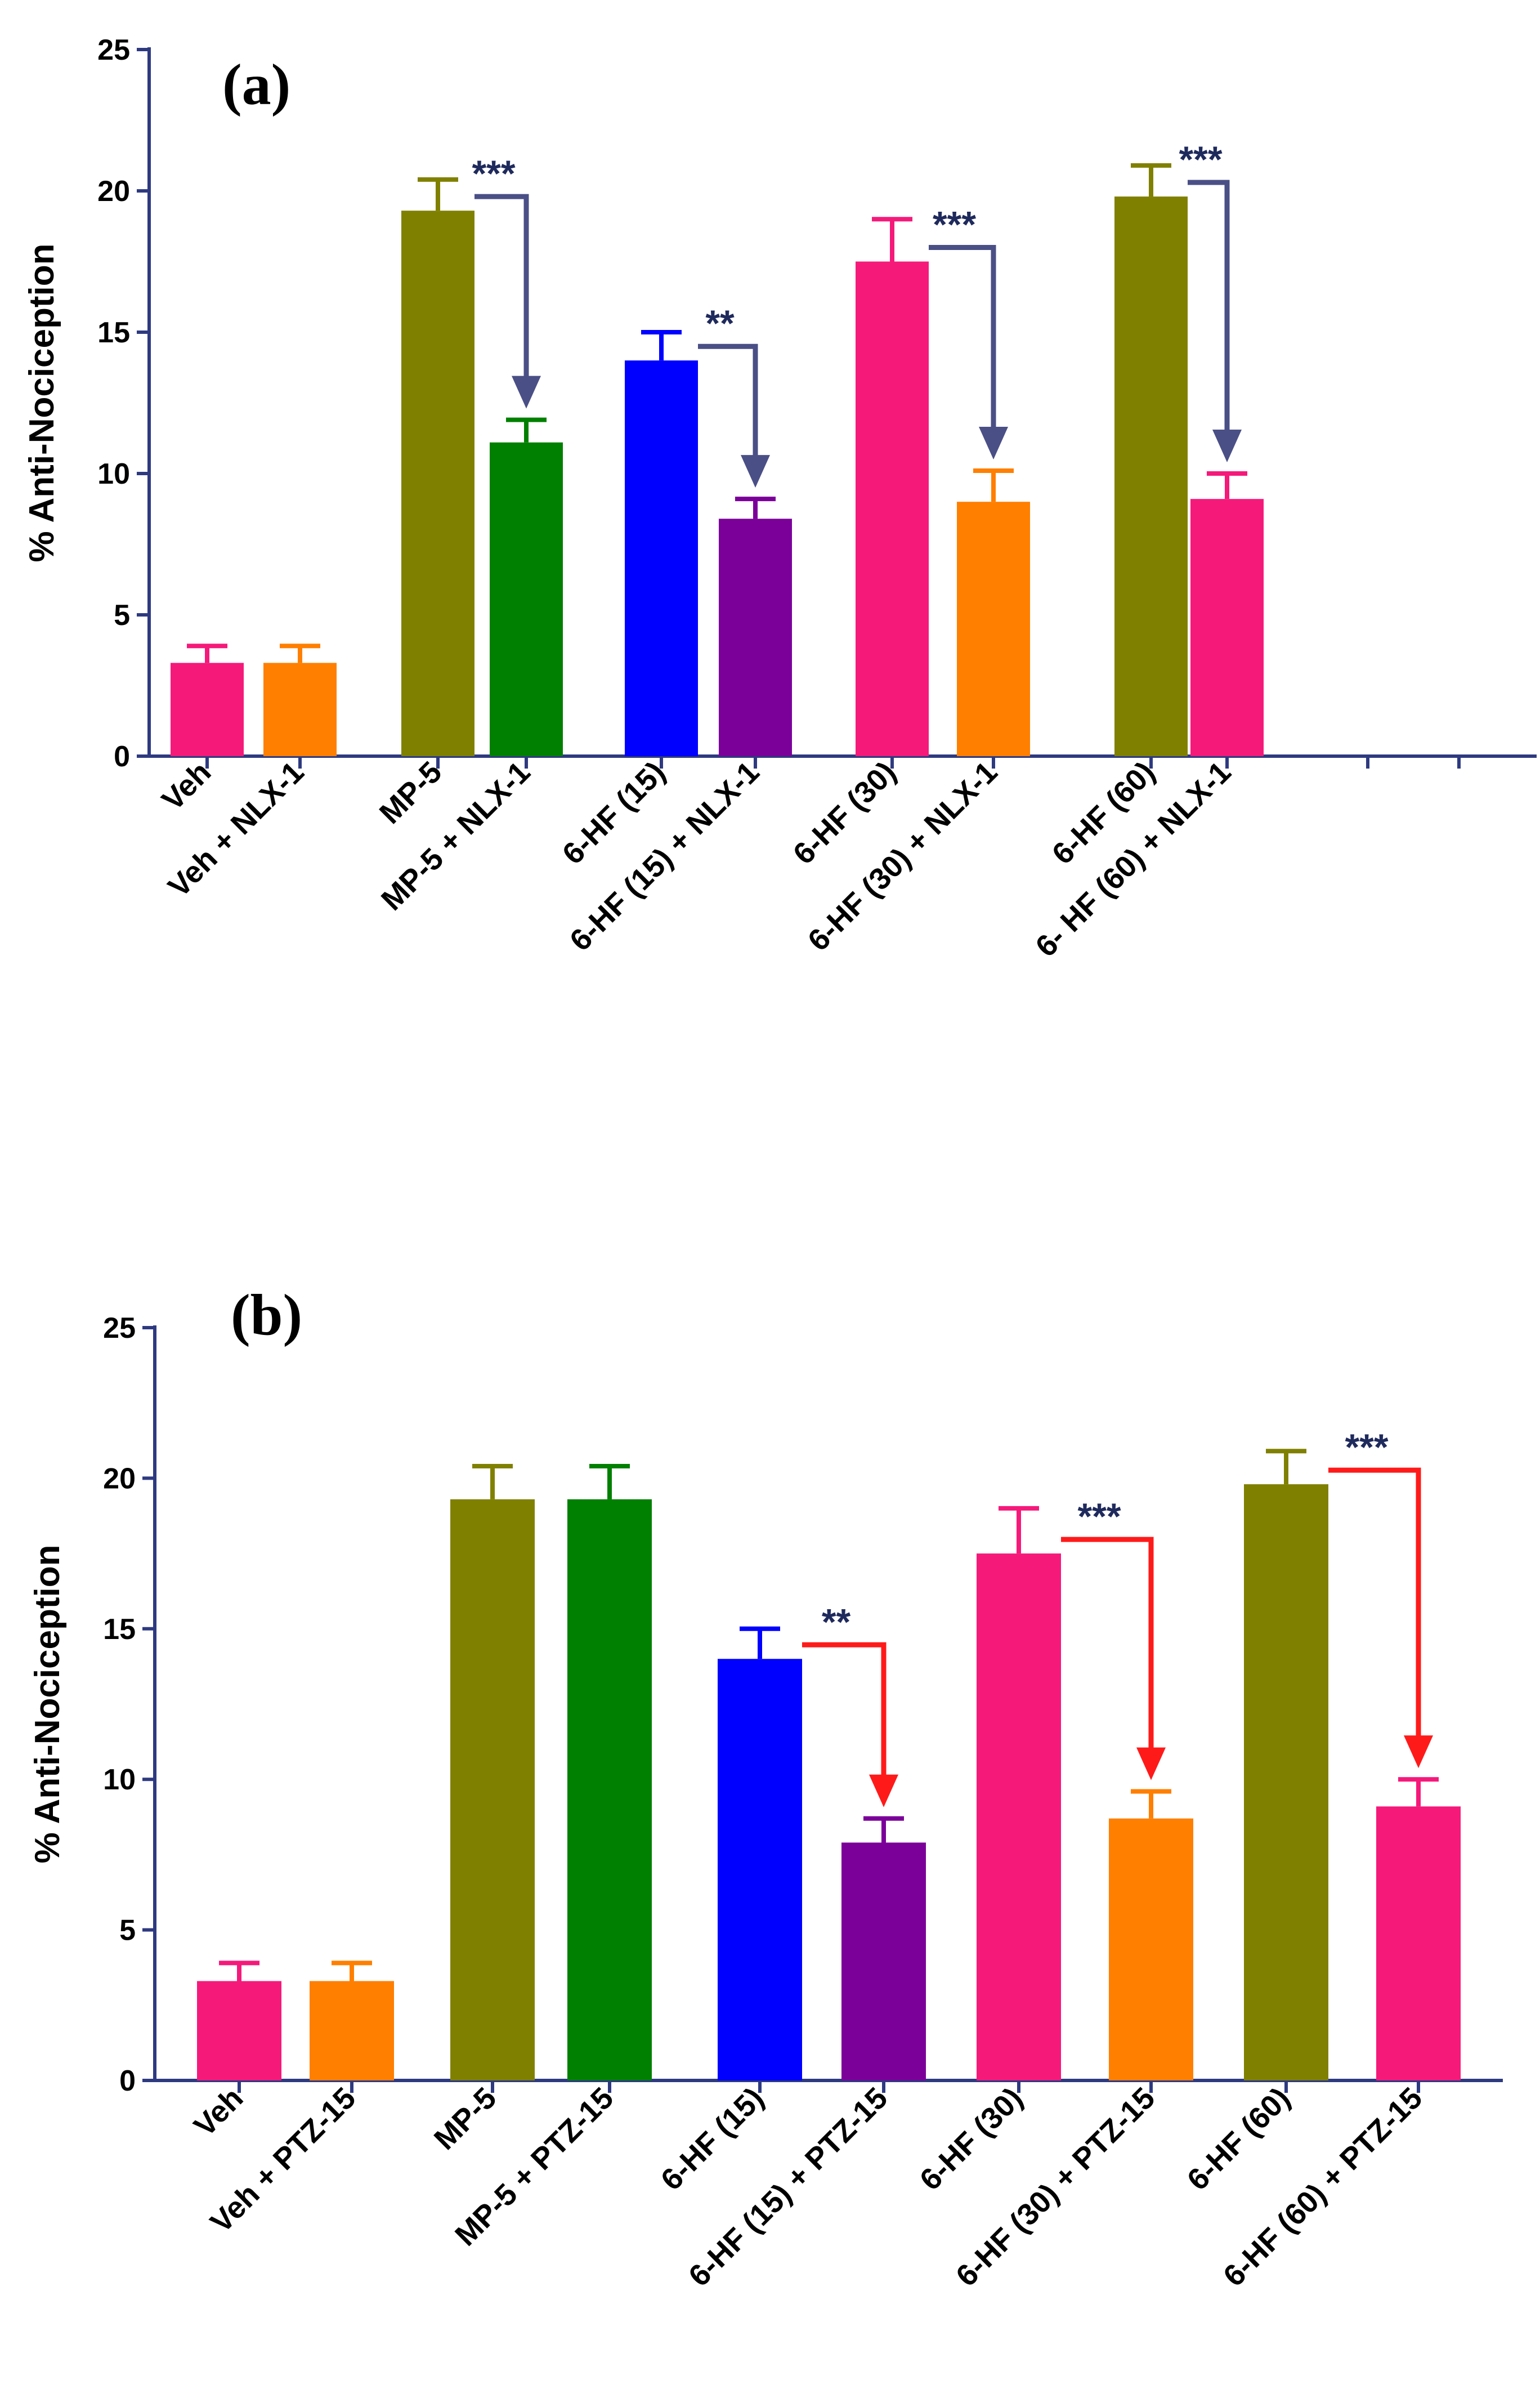 This screenshot has width=1540, height=2398. I want to click on x-category-label: 6-HF (30), so click(971, 2139).